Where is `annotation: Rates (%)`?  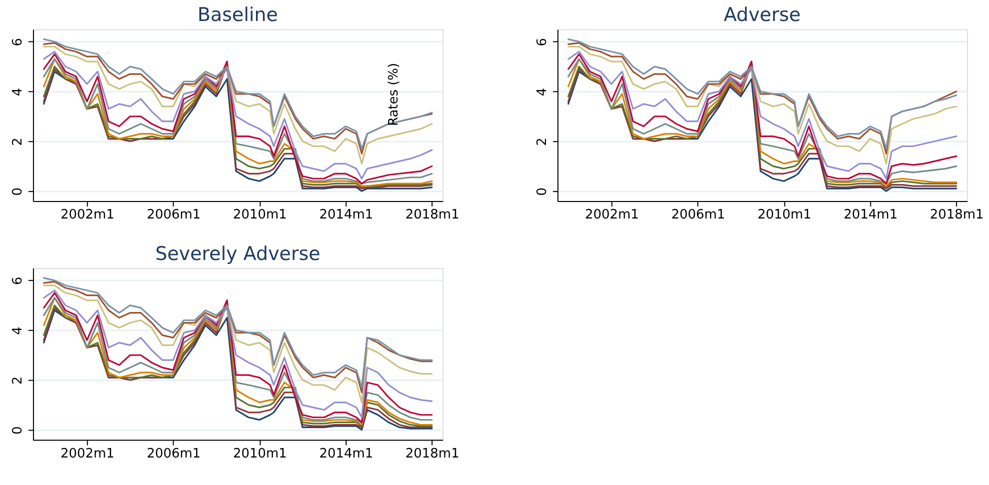
annotation: Rates (%) is located at coordinates (394, 94).